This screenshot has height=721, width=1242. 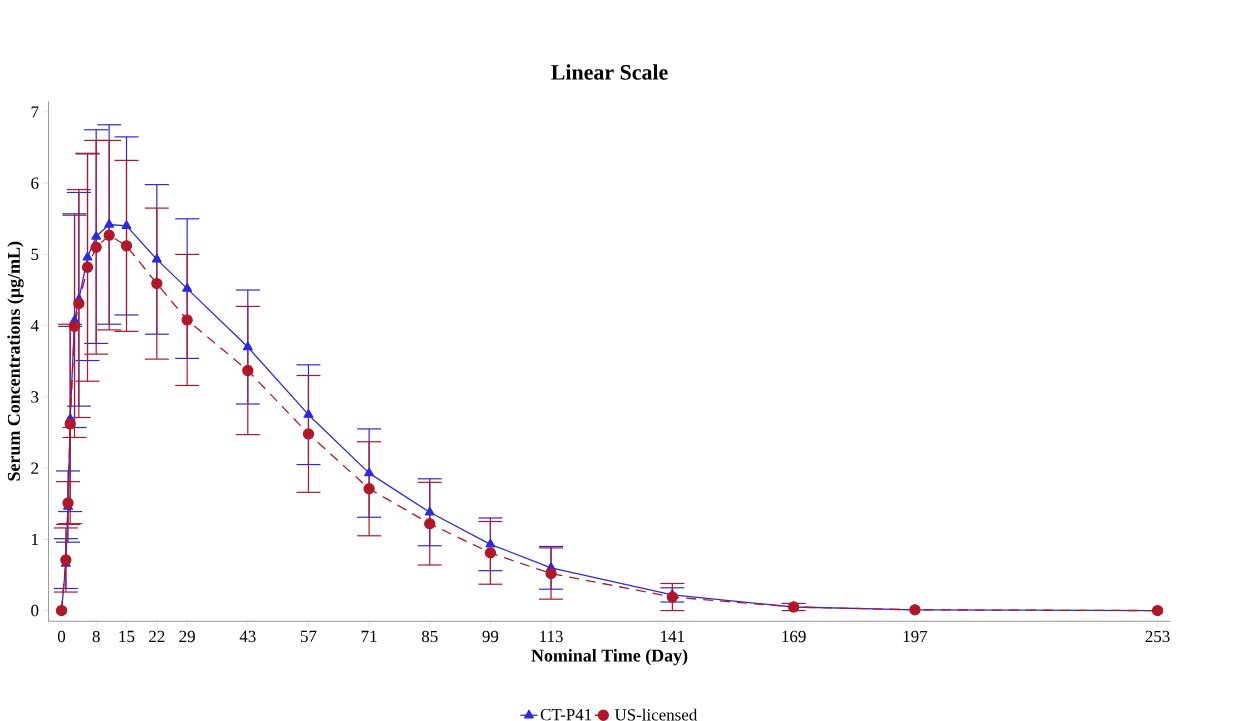 What do you see at coordinates (35, 183) in the screenshot?
I see `y-tick-label: 6` at bounding box center [35, 183].